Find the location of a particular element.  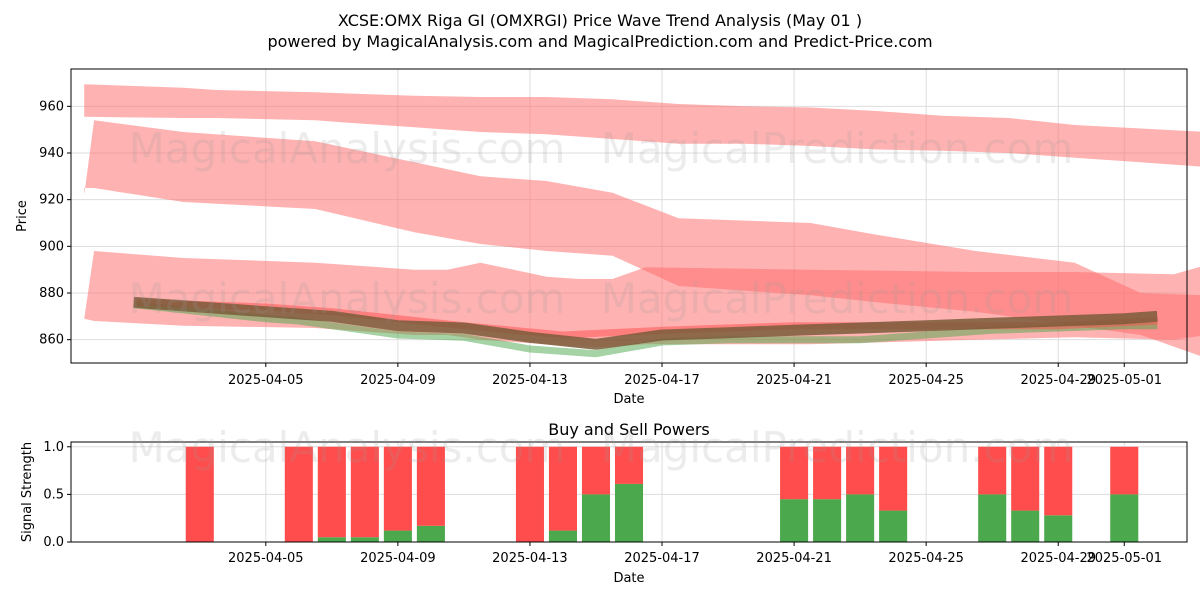

watermark-bottom-right: MagicalPrediction.com is located at coordinates (837, 447).